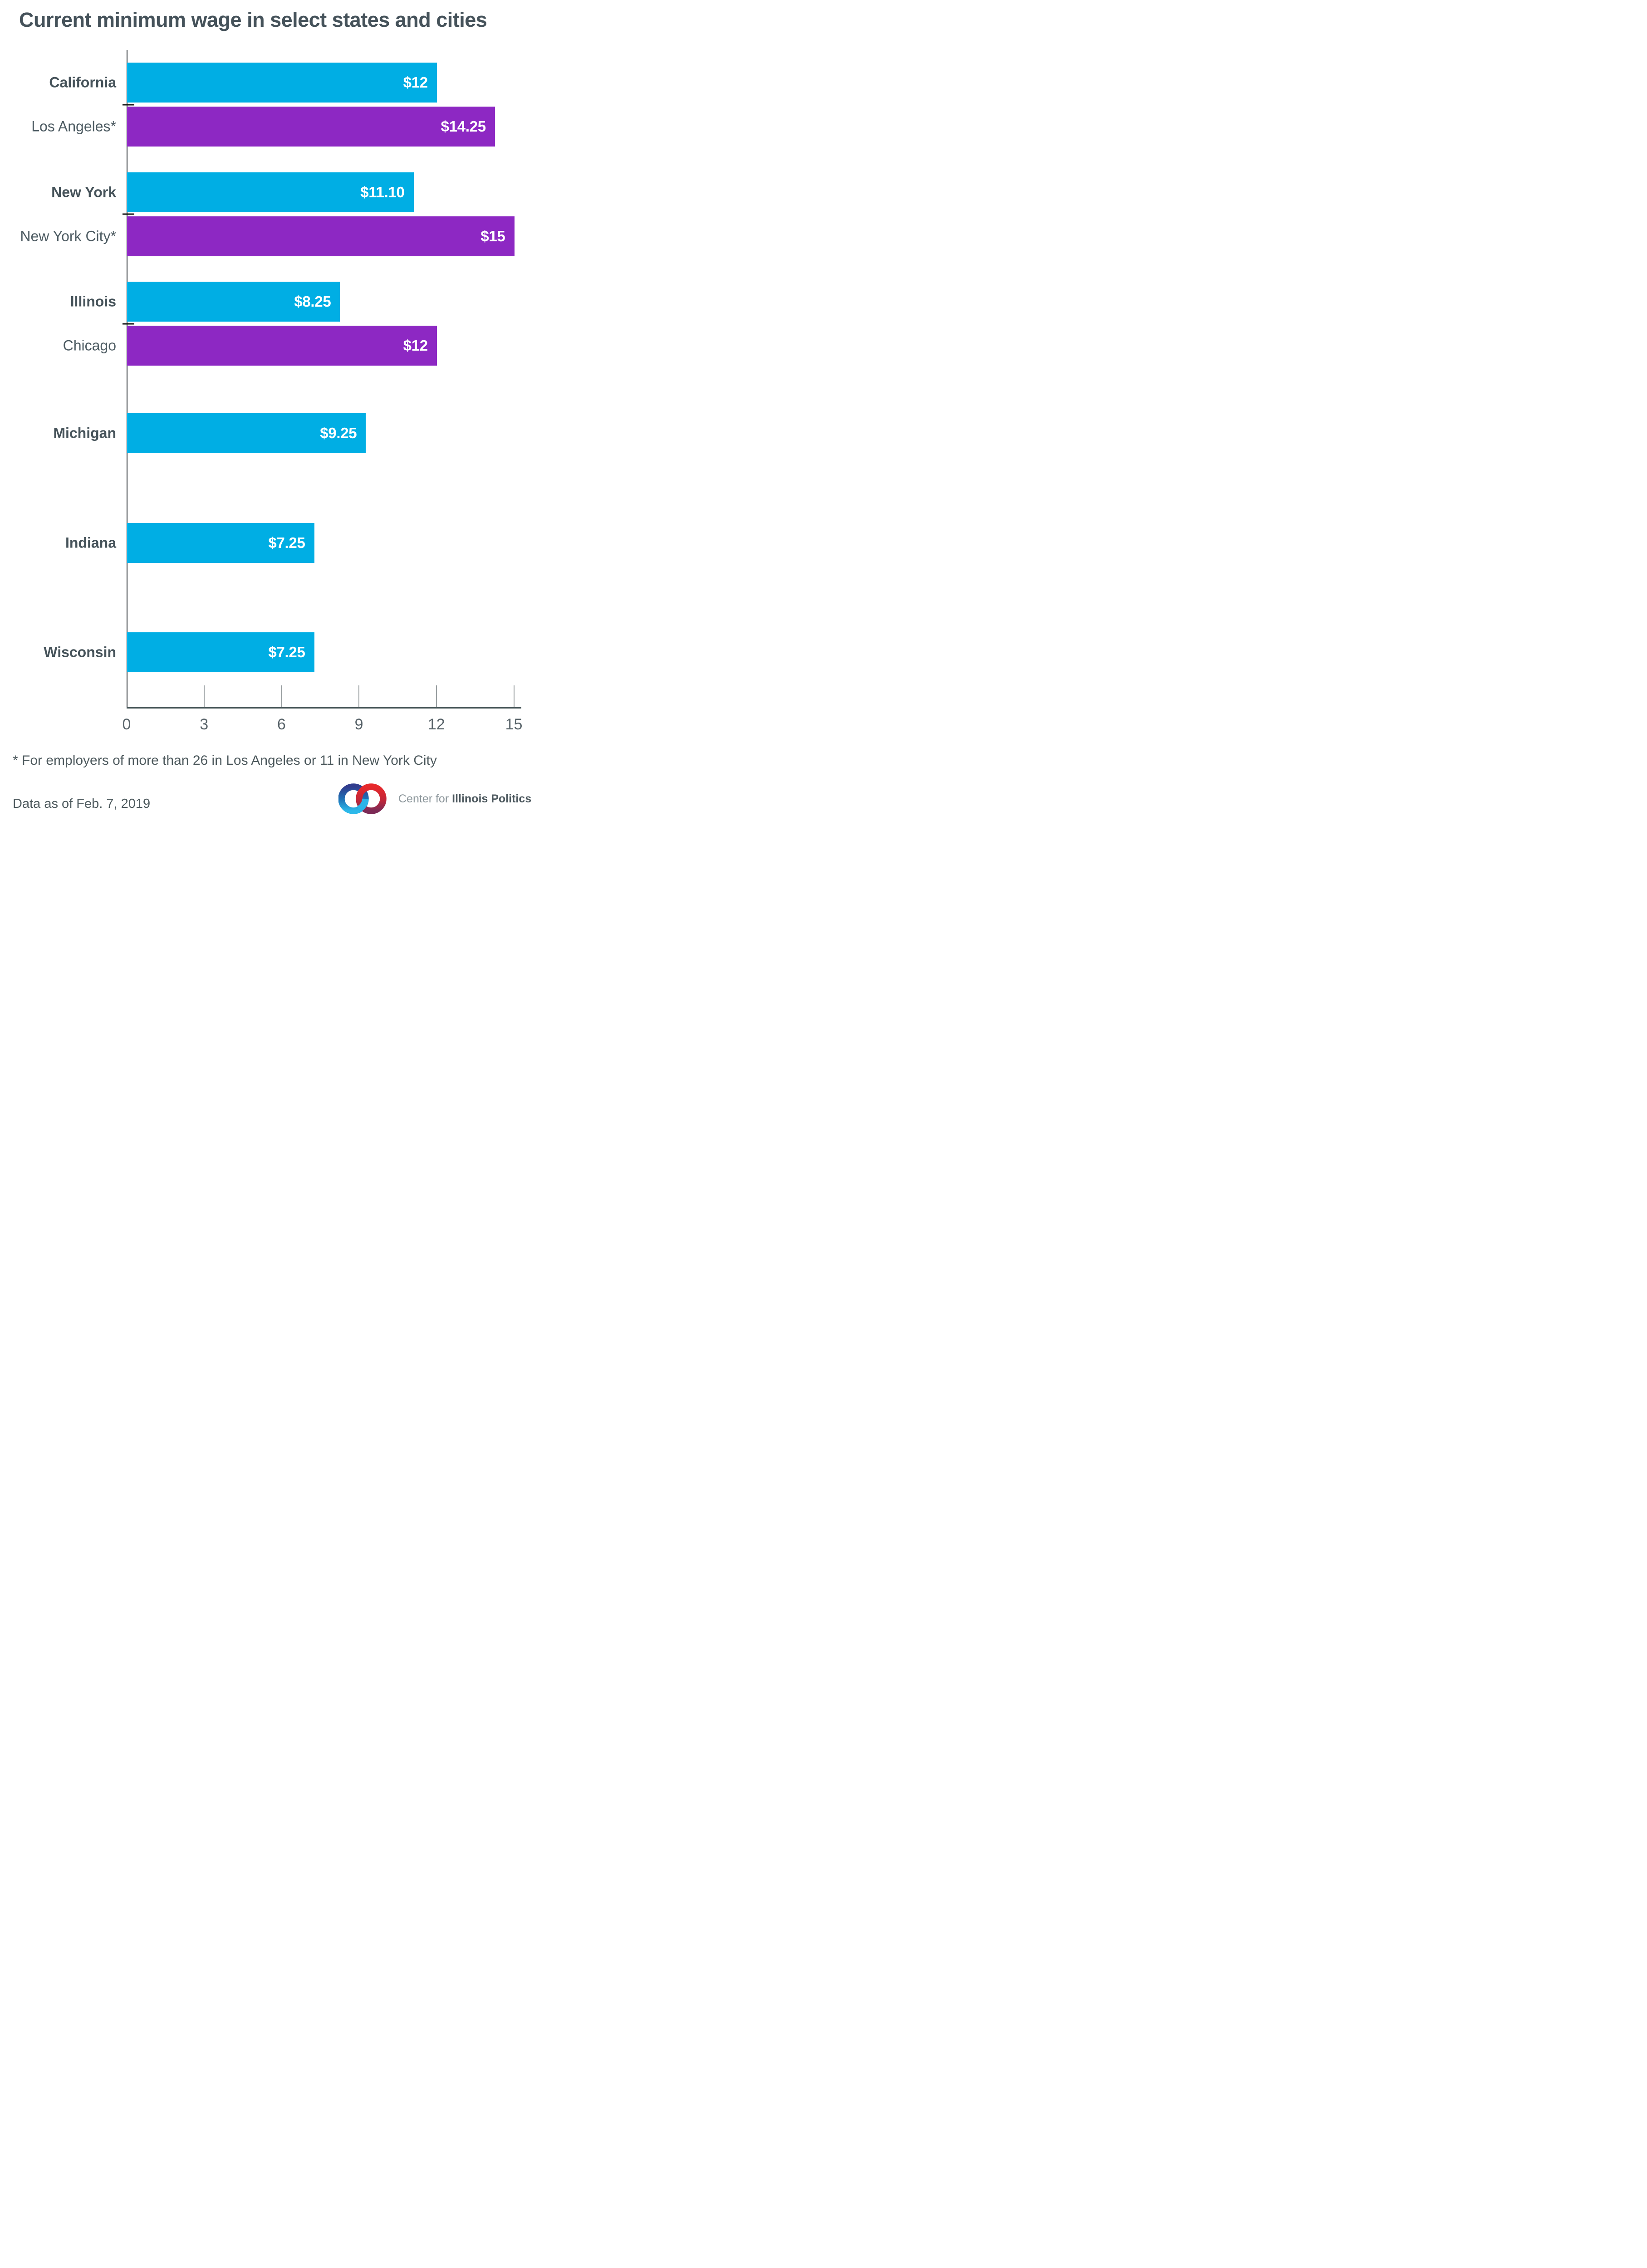 The height and width of the screenshot is (2268, 1647). I want to click on bar-value-michigan: $9.25, so click(338, 434).